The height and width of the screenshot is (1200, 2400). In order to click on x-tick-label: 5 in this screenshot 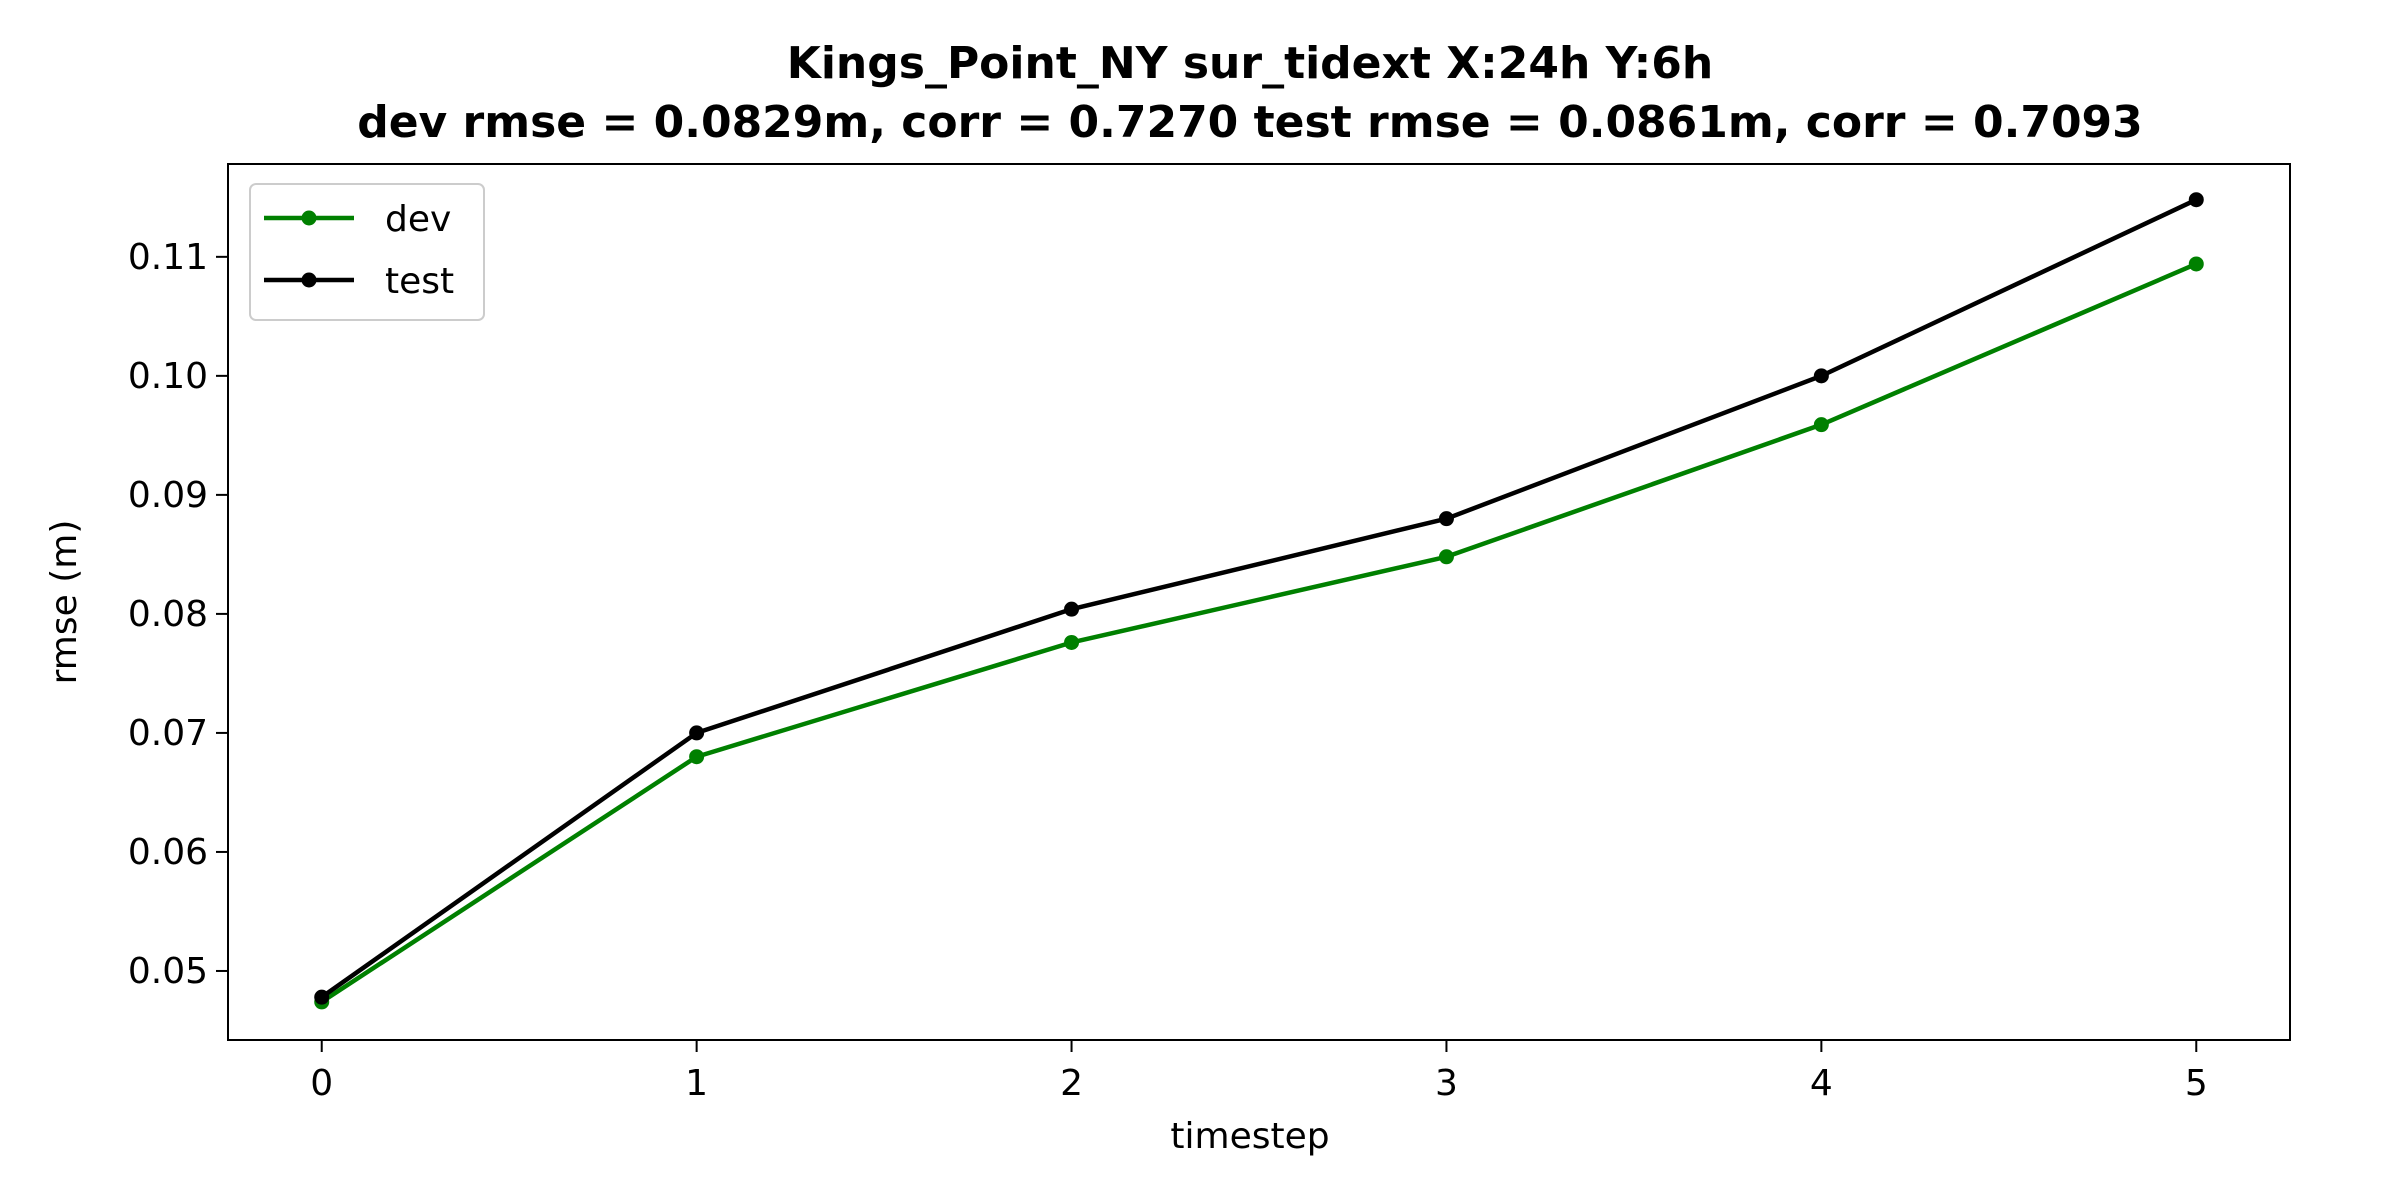, I will do `click(2196, 1083)`.